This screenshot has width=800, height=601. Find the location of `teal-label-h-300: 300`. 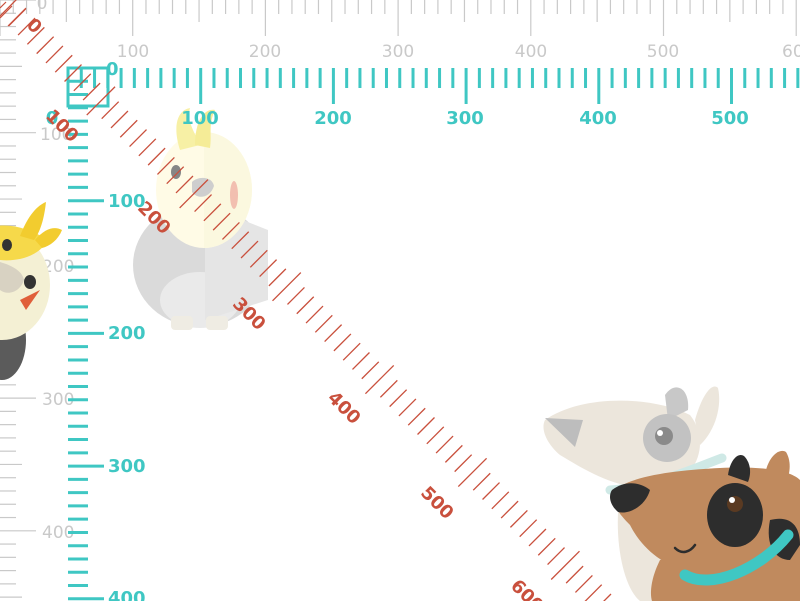

teal-label-h-300: 300 is located at coordinates (465, 118).